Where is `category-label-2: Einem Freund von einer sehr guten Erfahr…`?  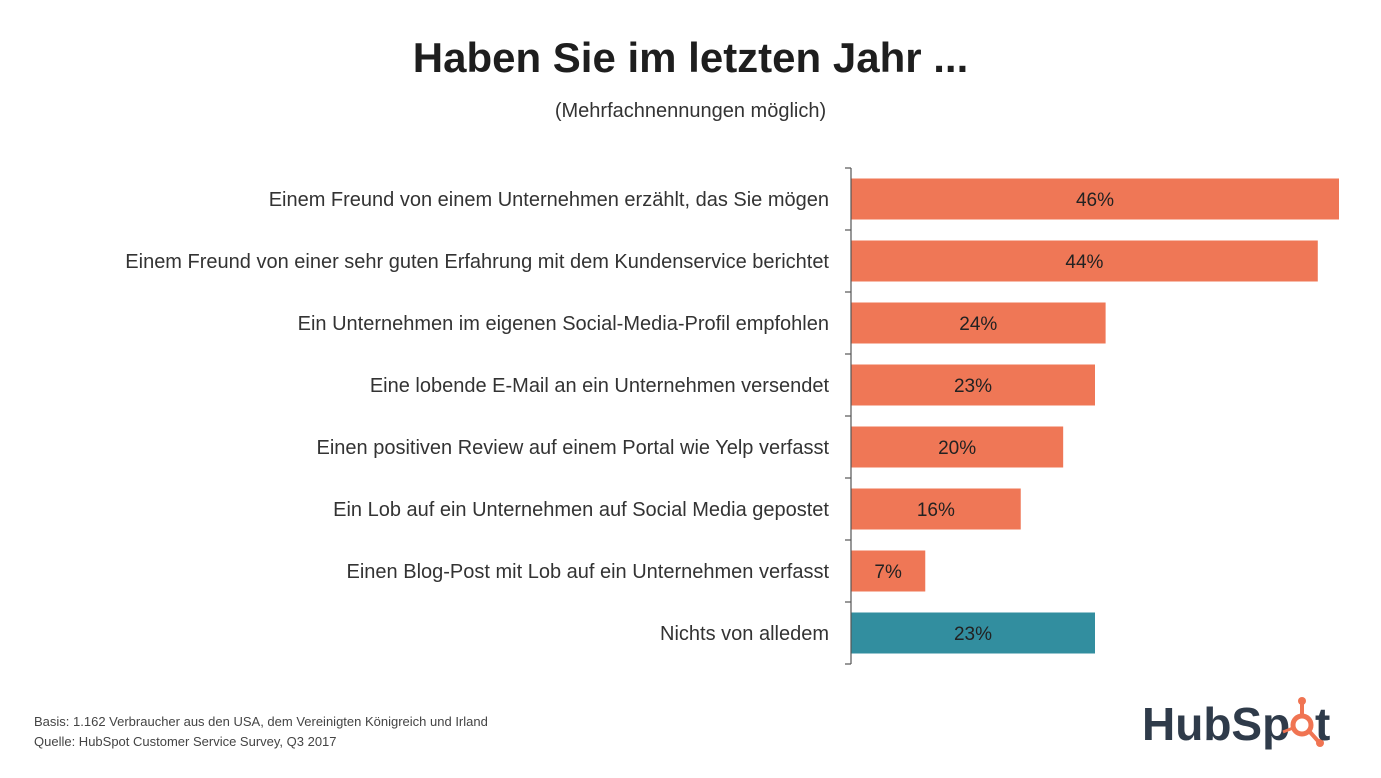 category-label-2: Einem Freund von einer sehr guten Erfahr… is located at coordinates (477, 262).